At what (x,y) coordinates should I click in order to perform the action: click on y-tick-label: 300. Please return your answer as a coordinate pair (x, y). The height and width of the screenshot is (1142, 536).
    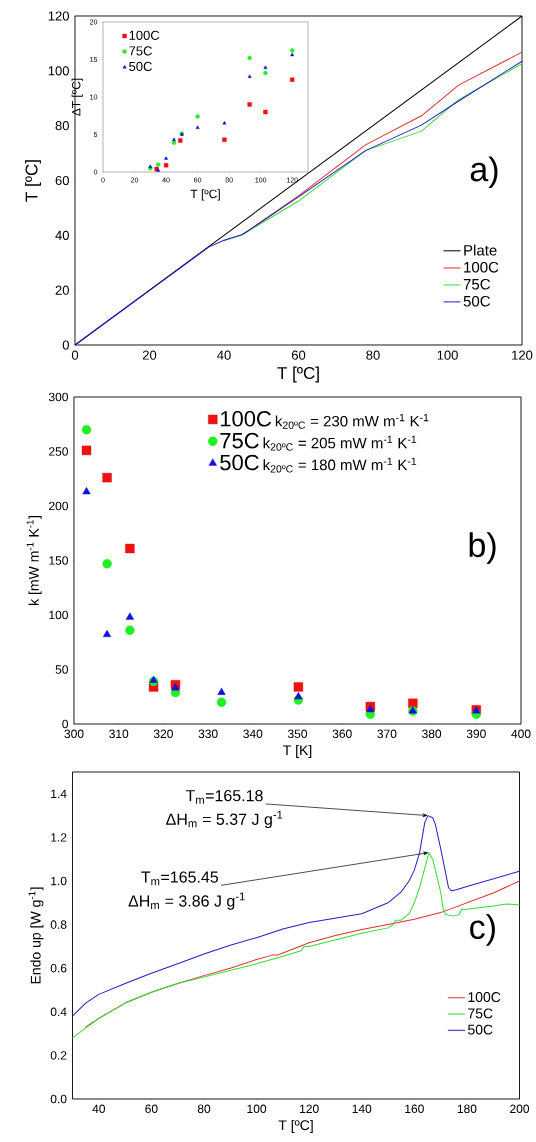
    Looking at the image, I should click on (58, 397).